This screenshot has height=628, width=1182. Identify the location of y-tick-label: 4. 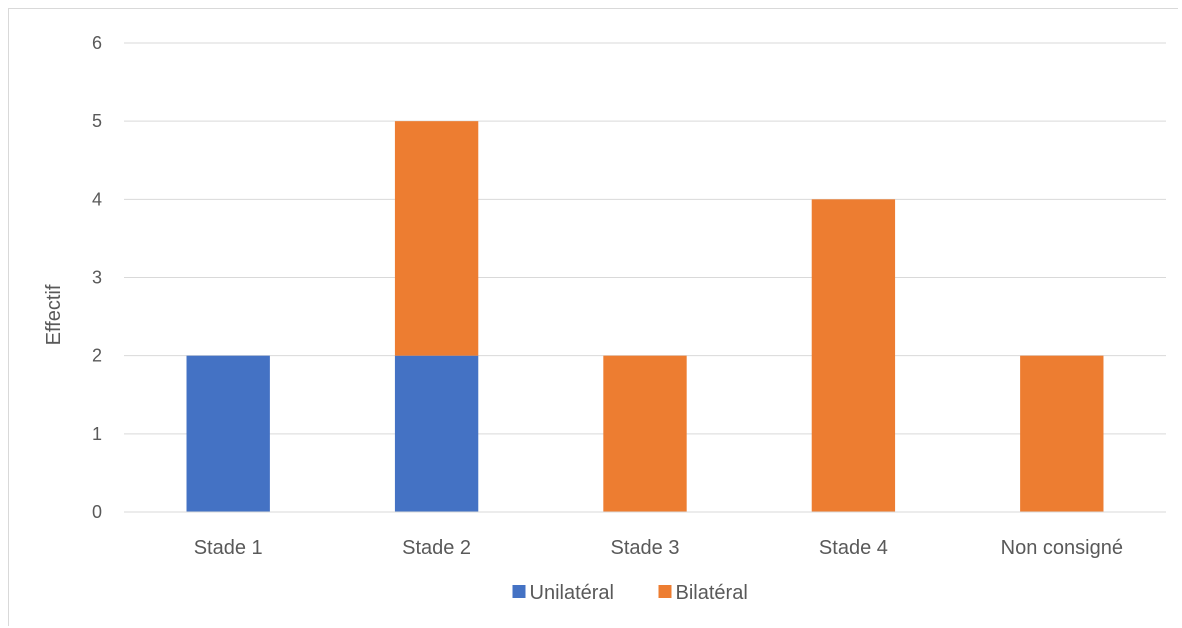
(97, 199).